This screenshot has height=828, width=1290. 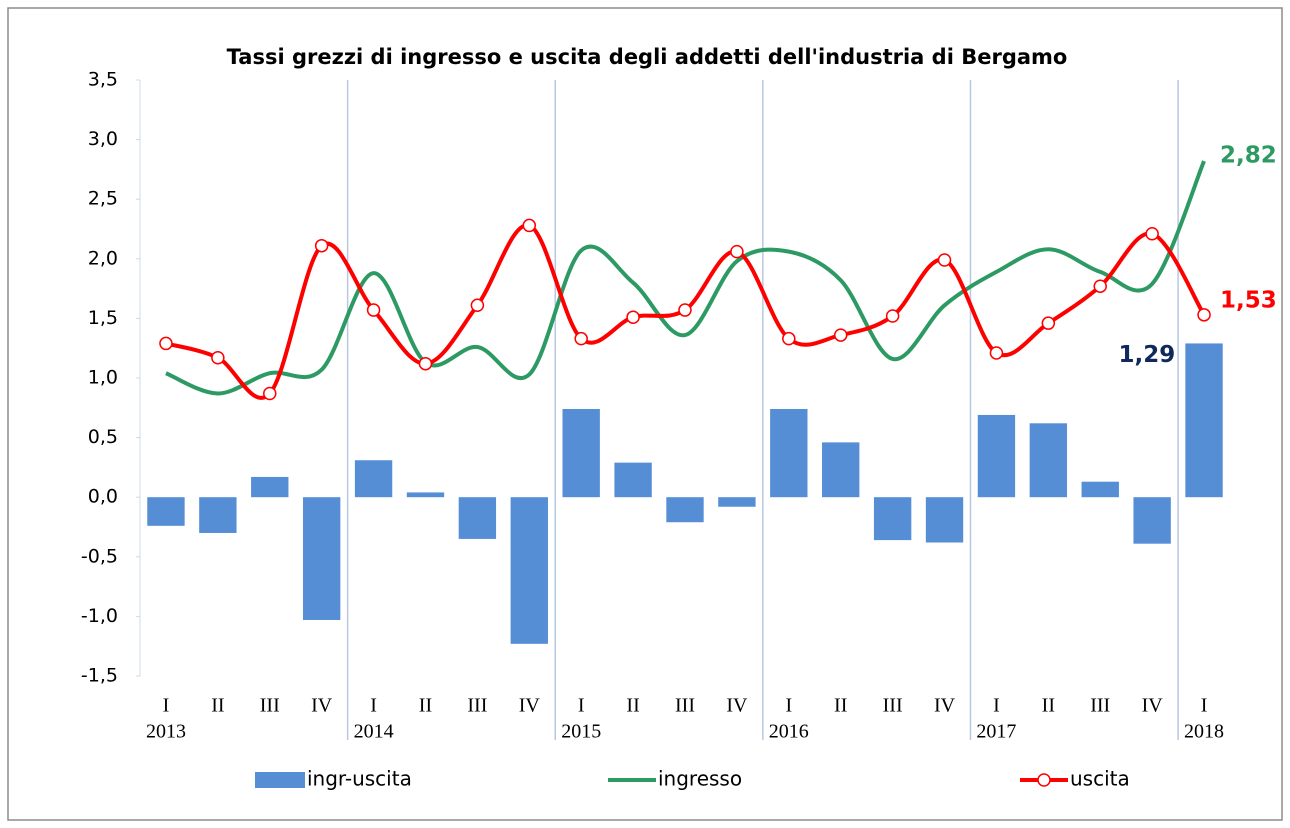 I want to click on y-tick-label: 3,5, so click(x=103, y=80).